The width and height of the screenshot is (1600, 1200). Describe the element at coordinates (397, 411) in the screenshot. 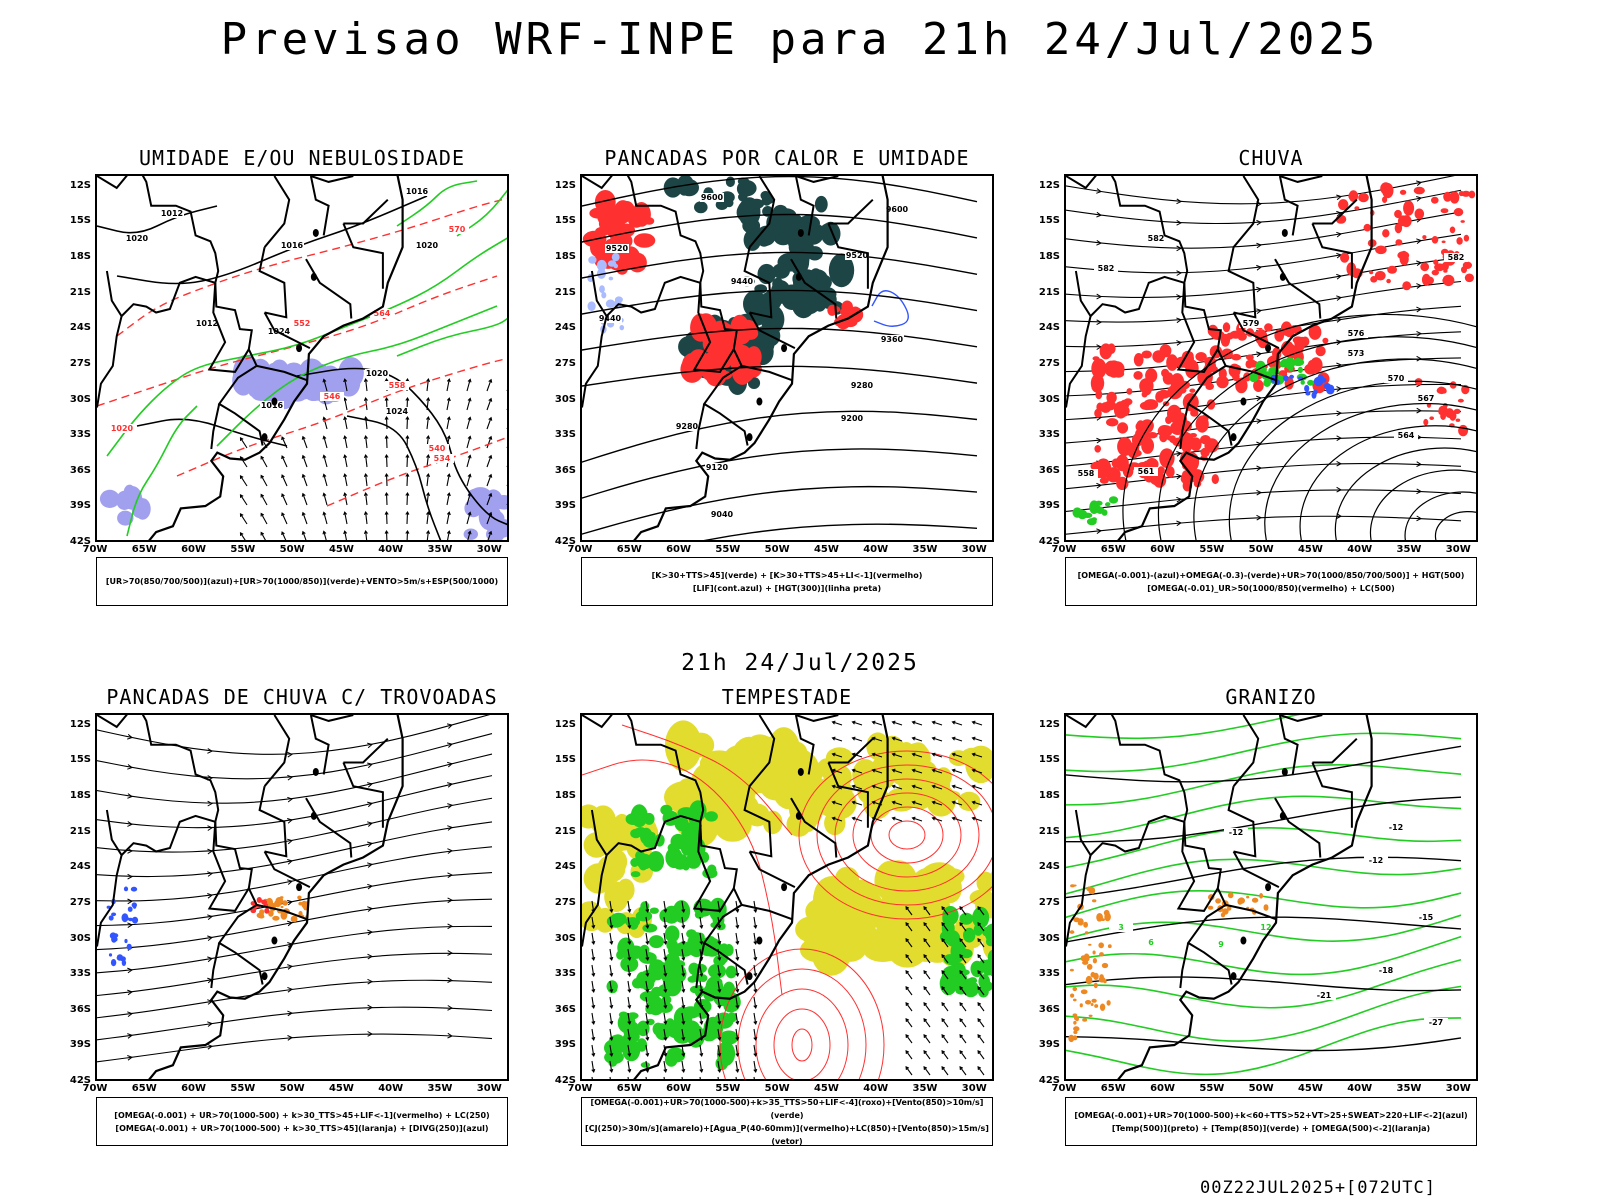

I see `contour-label: 1024` at that location.